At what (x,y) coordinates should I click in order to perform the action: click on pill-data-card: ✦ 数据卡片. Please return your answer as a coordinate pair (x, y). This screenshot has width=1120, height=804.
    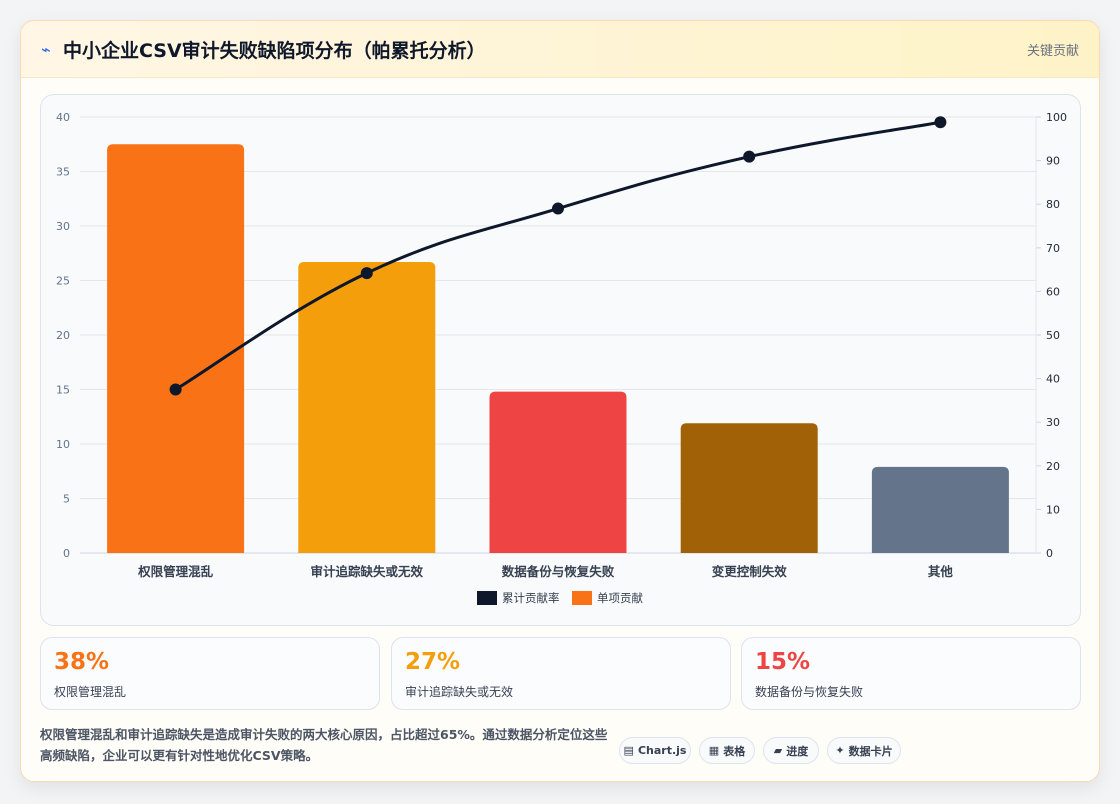
    Looking at the image, I should click on (864, 750).